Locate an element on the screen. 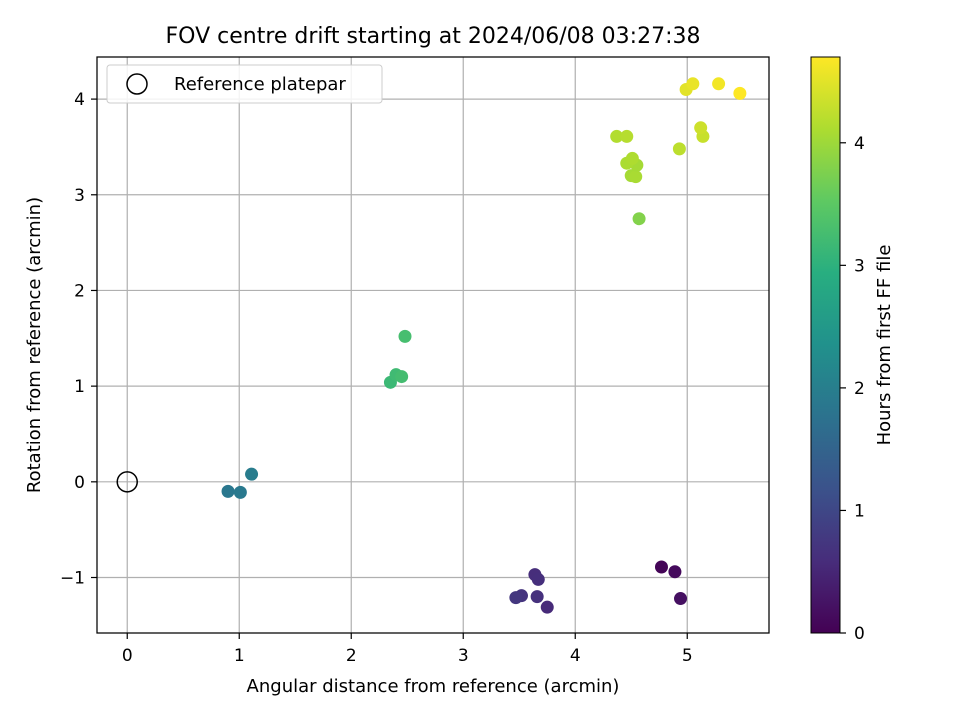 The width and height of the screenshot is (960, 720). x-tick-label: 3 is located at coordinates (463, 656).